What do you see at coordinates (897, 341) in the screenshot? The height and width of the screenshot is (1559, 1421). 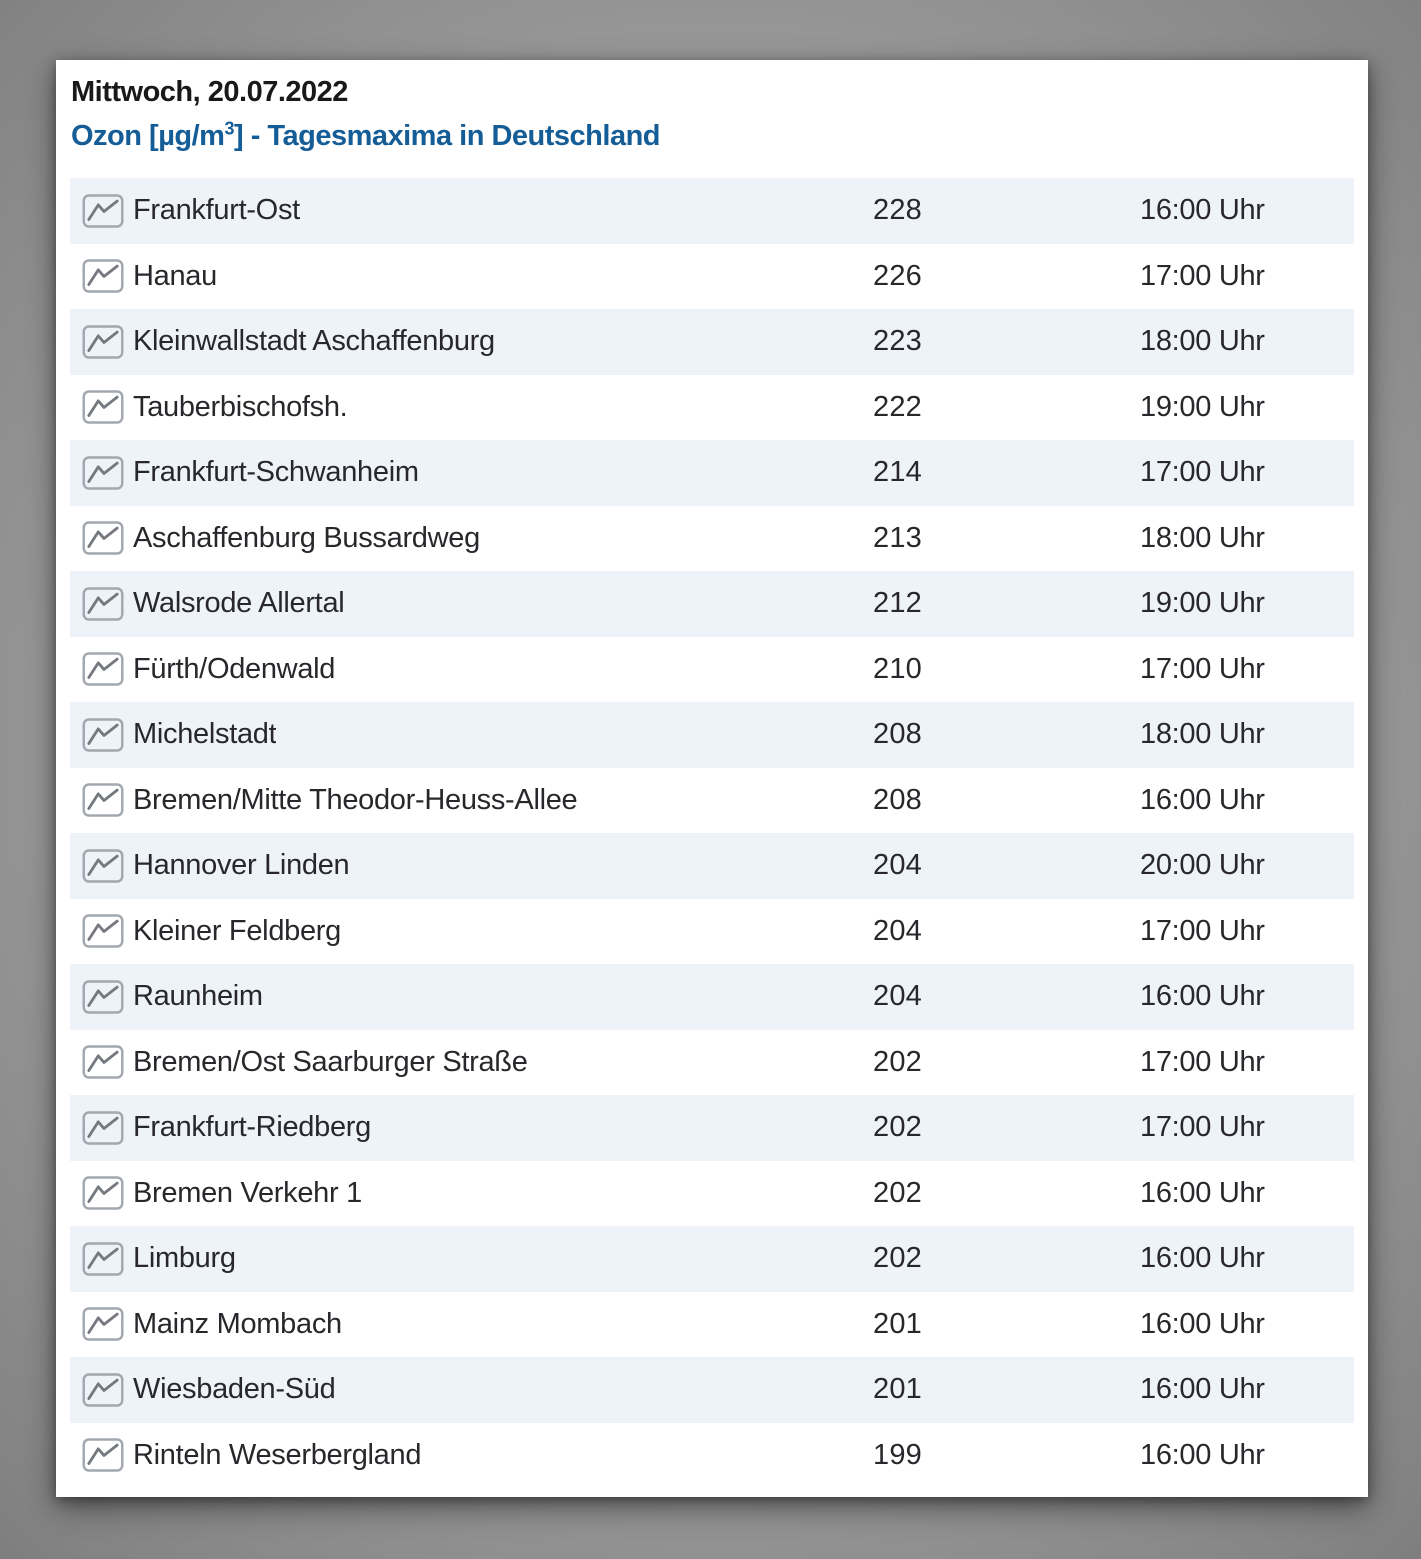 I see `ozone-value: 223` at bounding box center [897, 341].